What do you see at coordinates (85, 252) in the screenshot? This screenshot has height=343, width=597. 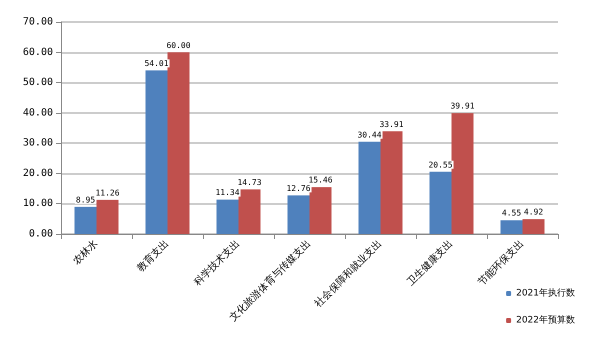 I see `x-tick-label: 农林水` at bounding box center [85, 252].